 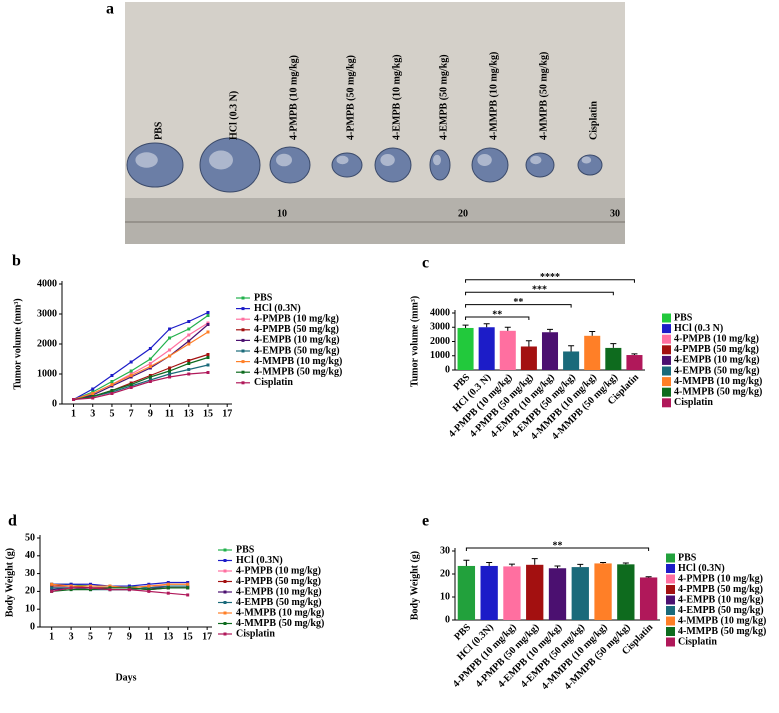 What do you see at coordinates (150, 413) in the screenshot?
I see `x-tick-label: 9` at bounding box center [150, 413].